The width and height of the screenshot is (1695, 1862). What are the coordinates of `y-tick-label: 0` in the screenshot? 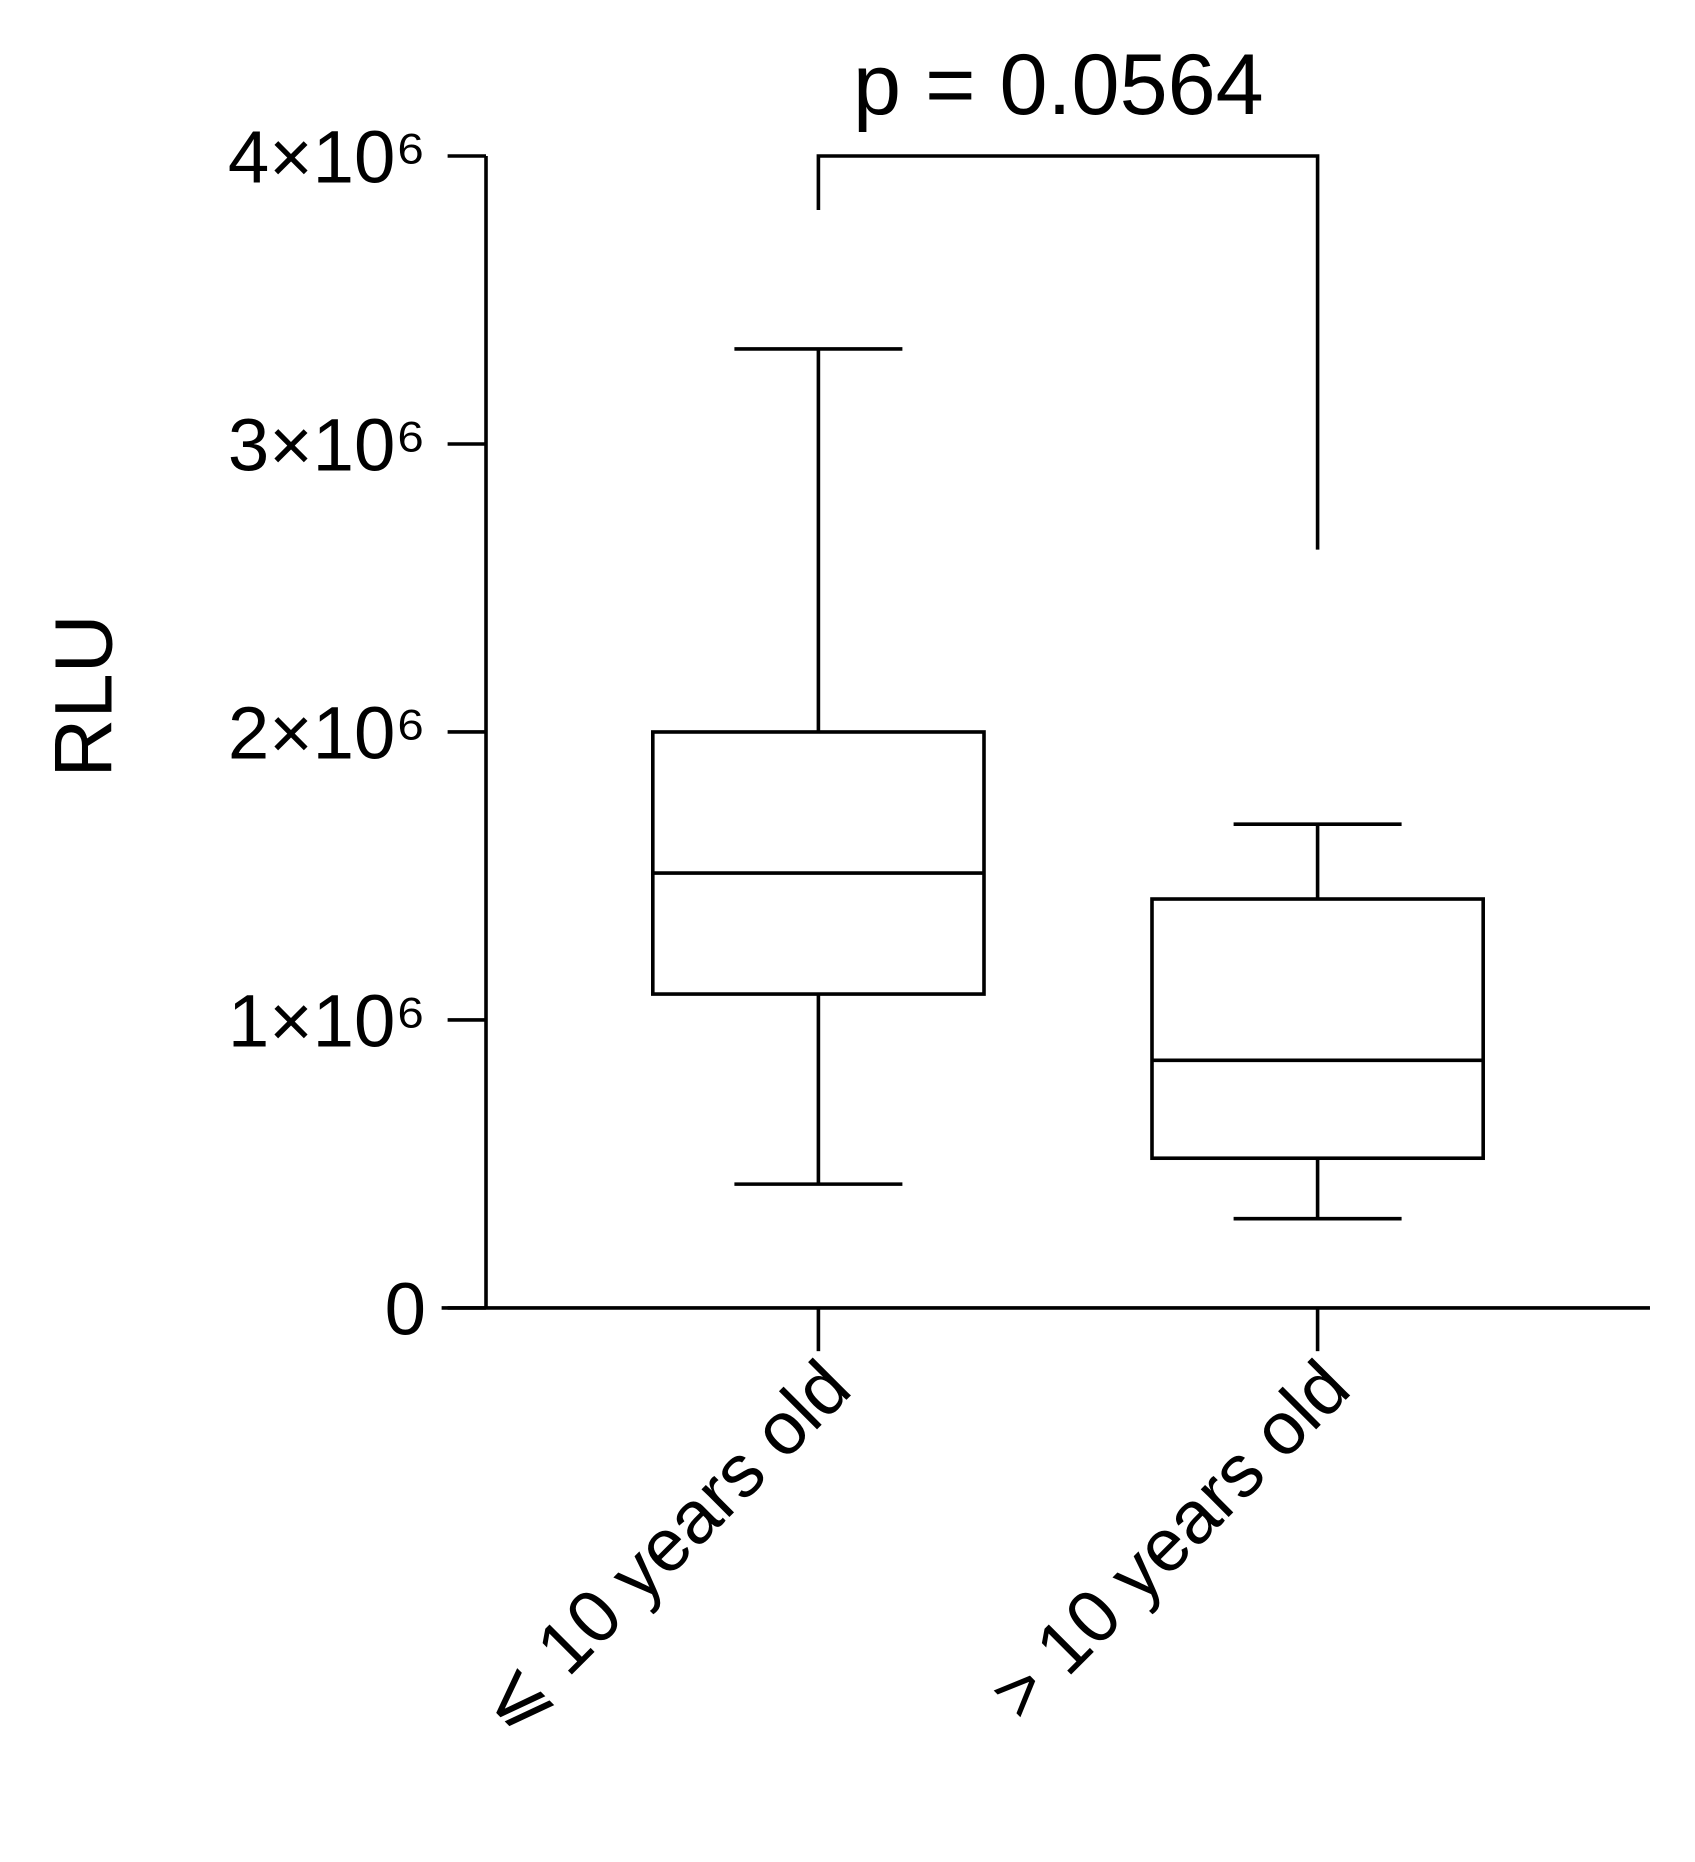 It's located at (405, 1308).